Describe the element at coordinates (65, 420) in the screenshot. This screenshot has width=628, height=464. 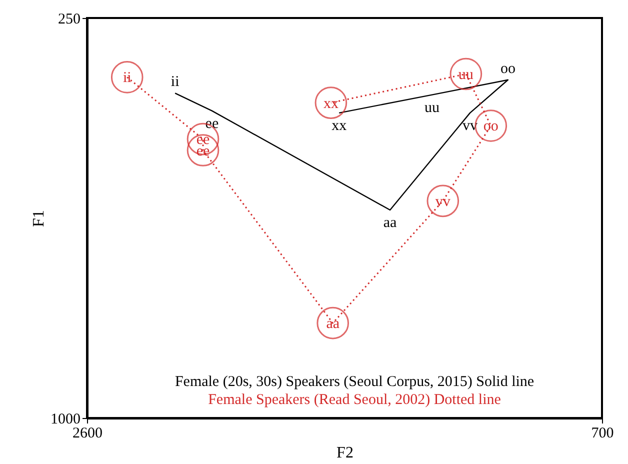
I see `y-tick-label: 1000` at that location.